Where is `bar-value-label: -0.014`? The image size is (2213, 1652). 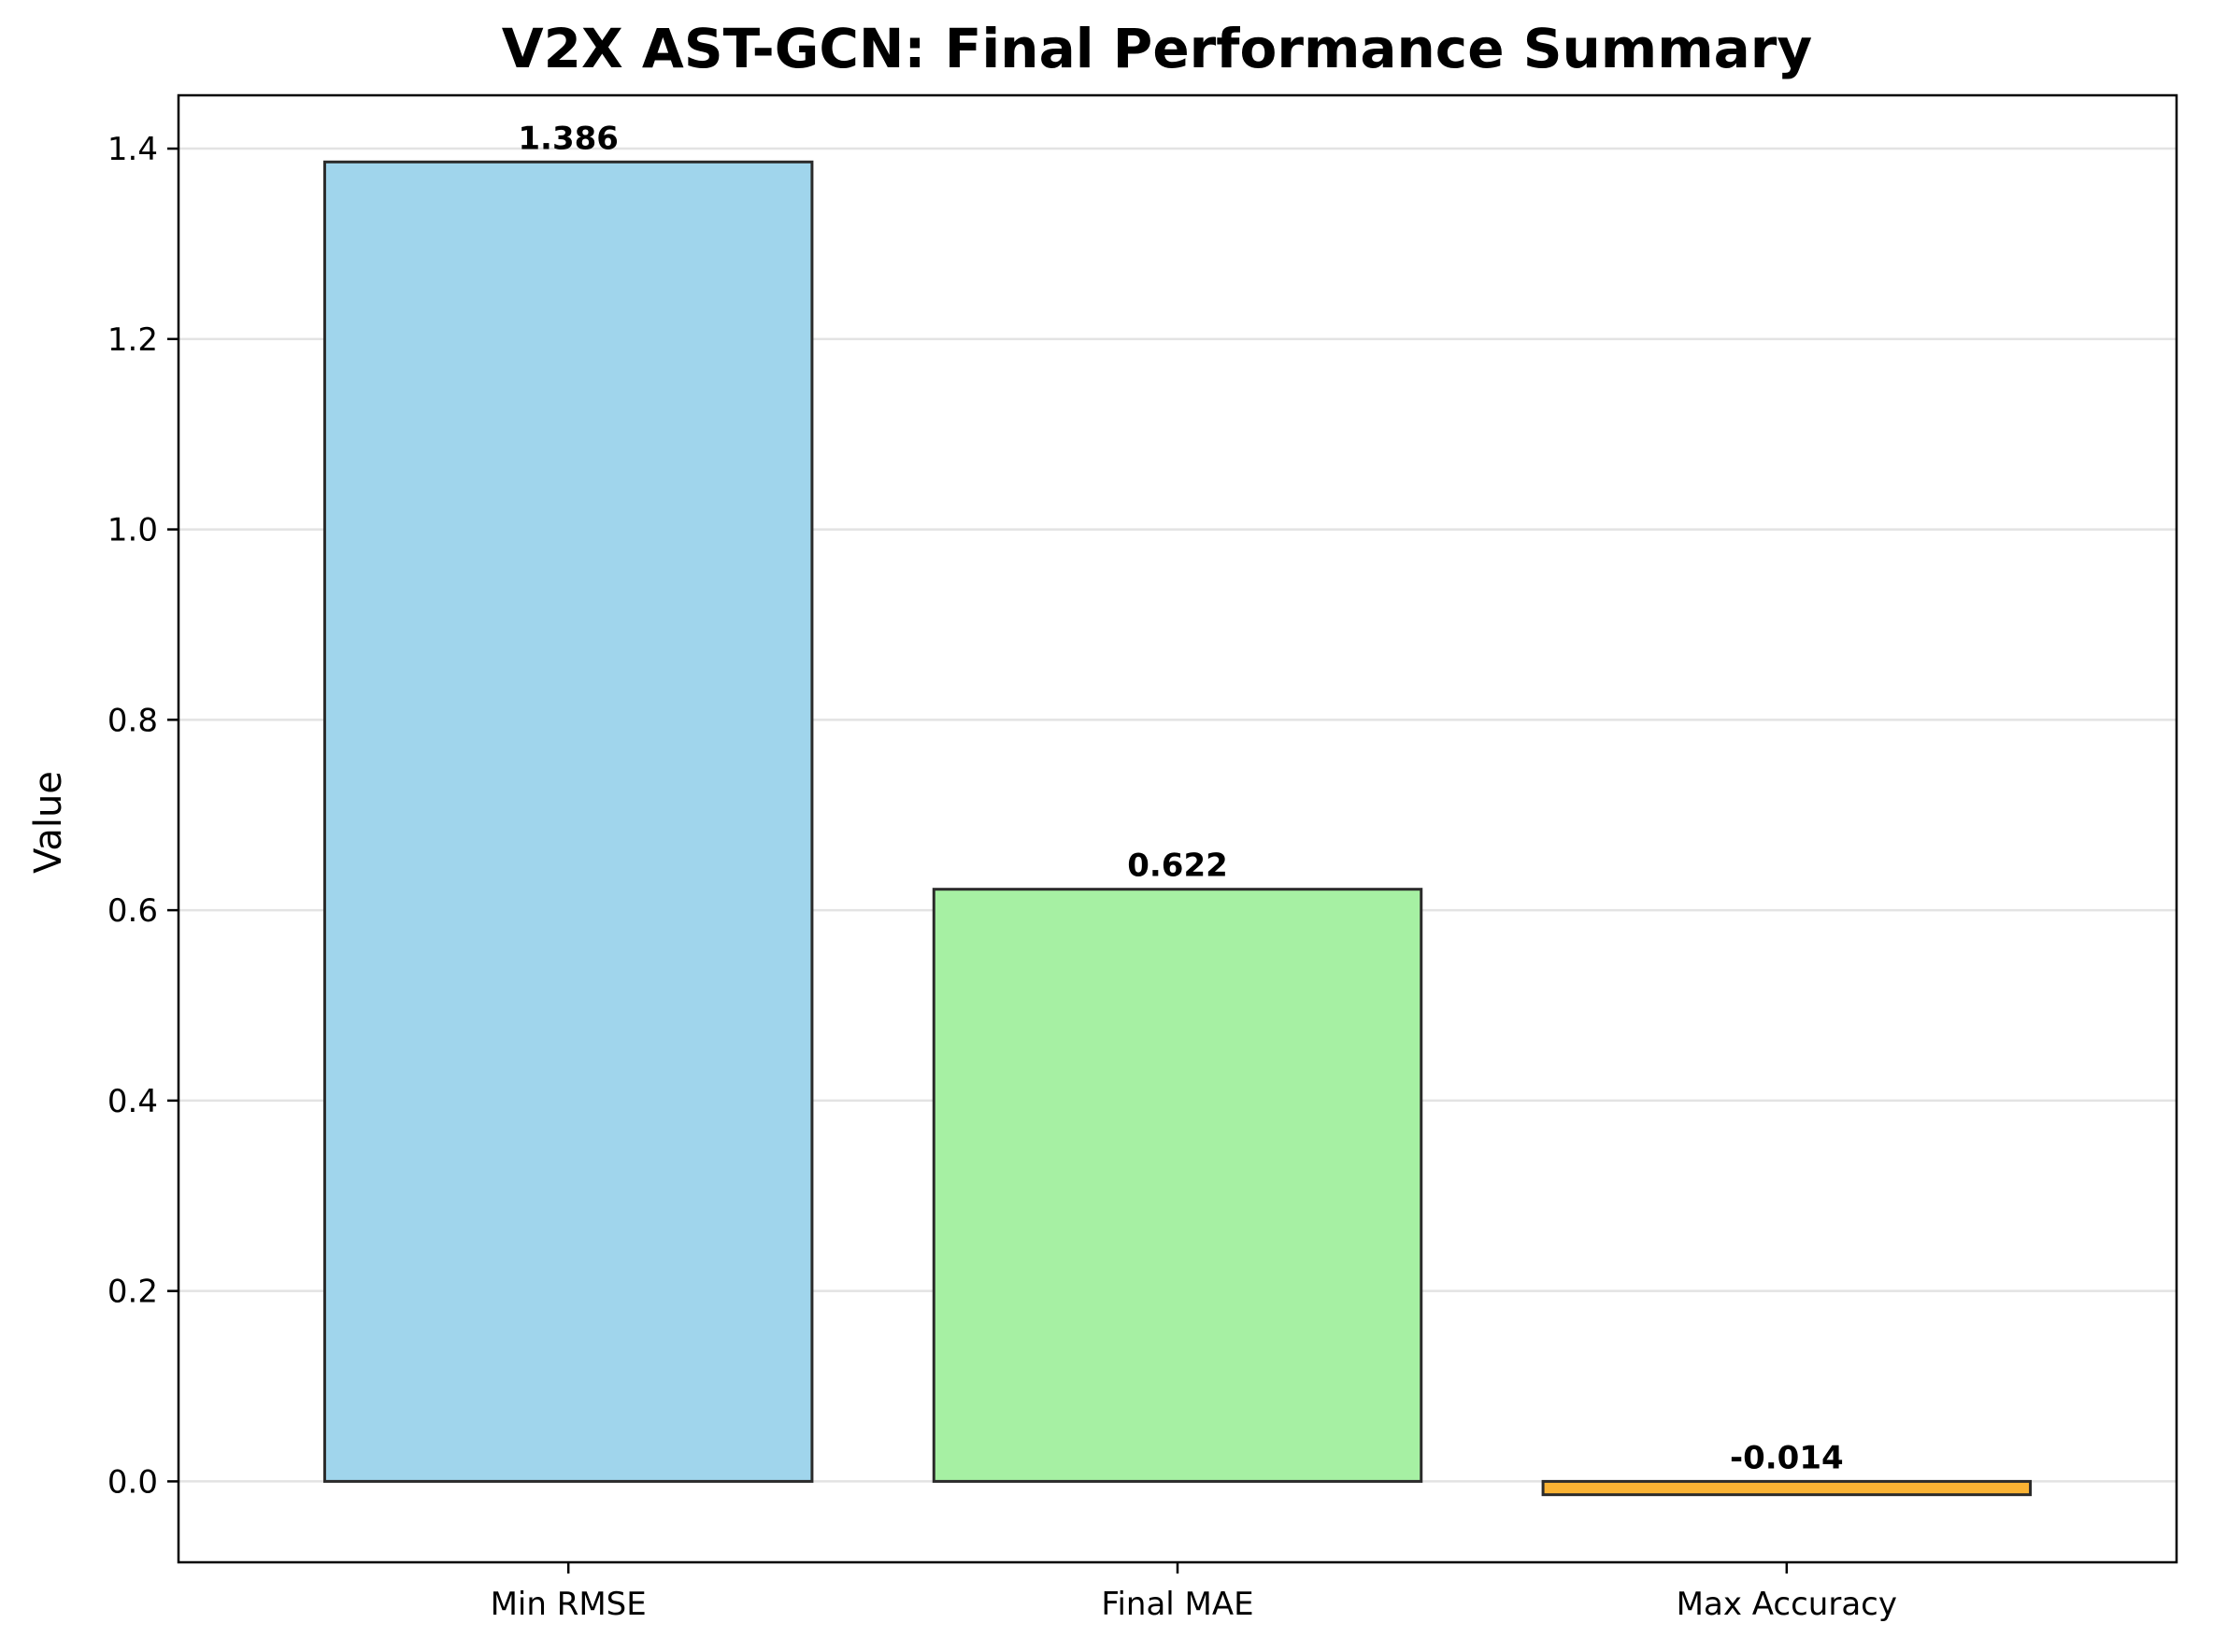 bar-value-label: -0.014 is located at coordinates (1787, 1457).